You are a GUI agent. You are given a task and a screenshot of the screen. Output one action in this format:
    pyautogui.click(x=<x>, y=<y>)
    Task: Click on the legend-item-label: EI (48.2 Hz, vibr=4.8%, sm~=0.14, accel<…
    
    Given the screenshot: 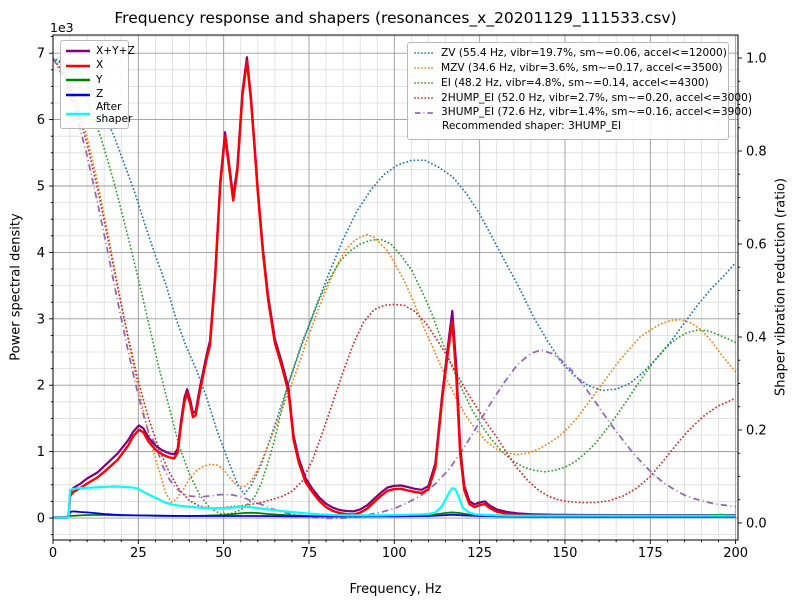 What is the action you would take?
    pyautogui.click(x=575, y=82)
    